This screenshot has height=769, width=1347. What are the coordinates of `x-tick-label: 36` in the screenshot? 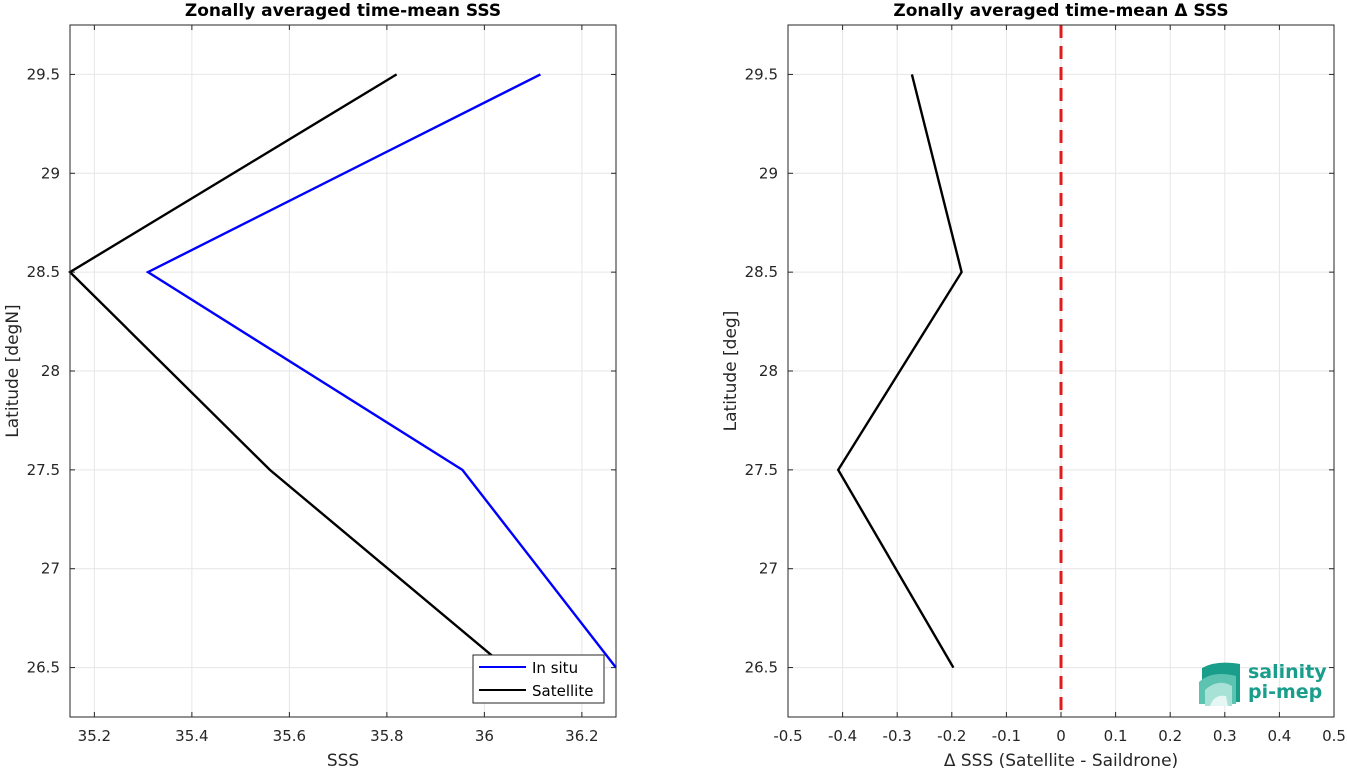 It's located at (484, 736).